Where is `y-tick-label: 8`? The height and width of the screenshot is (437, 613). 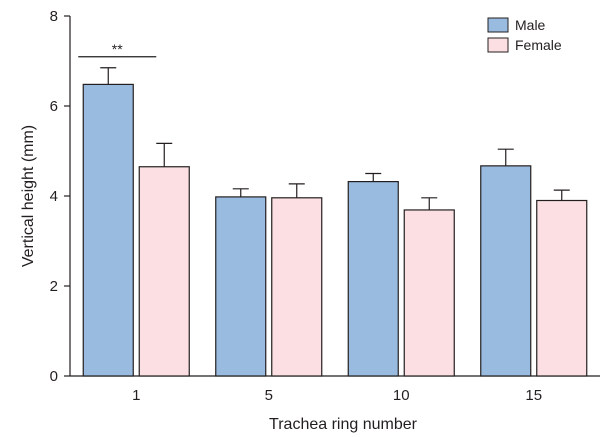 y-tick-label: 8 is located at coordinates (54, 16).